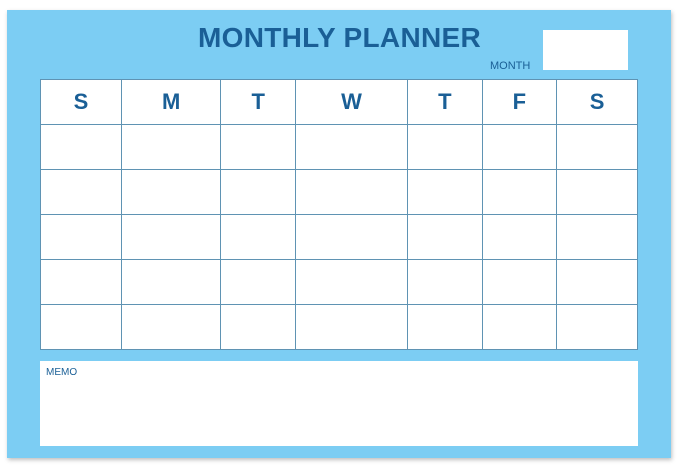 The image size is (679, 469). What do you see at coordinates (351, 102) in the screenshot?
I see `weekday-header: W` at bounding box center [351, 102].